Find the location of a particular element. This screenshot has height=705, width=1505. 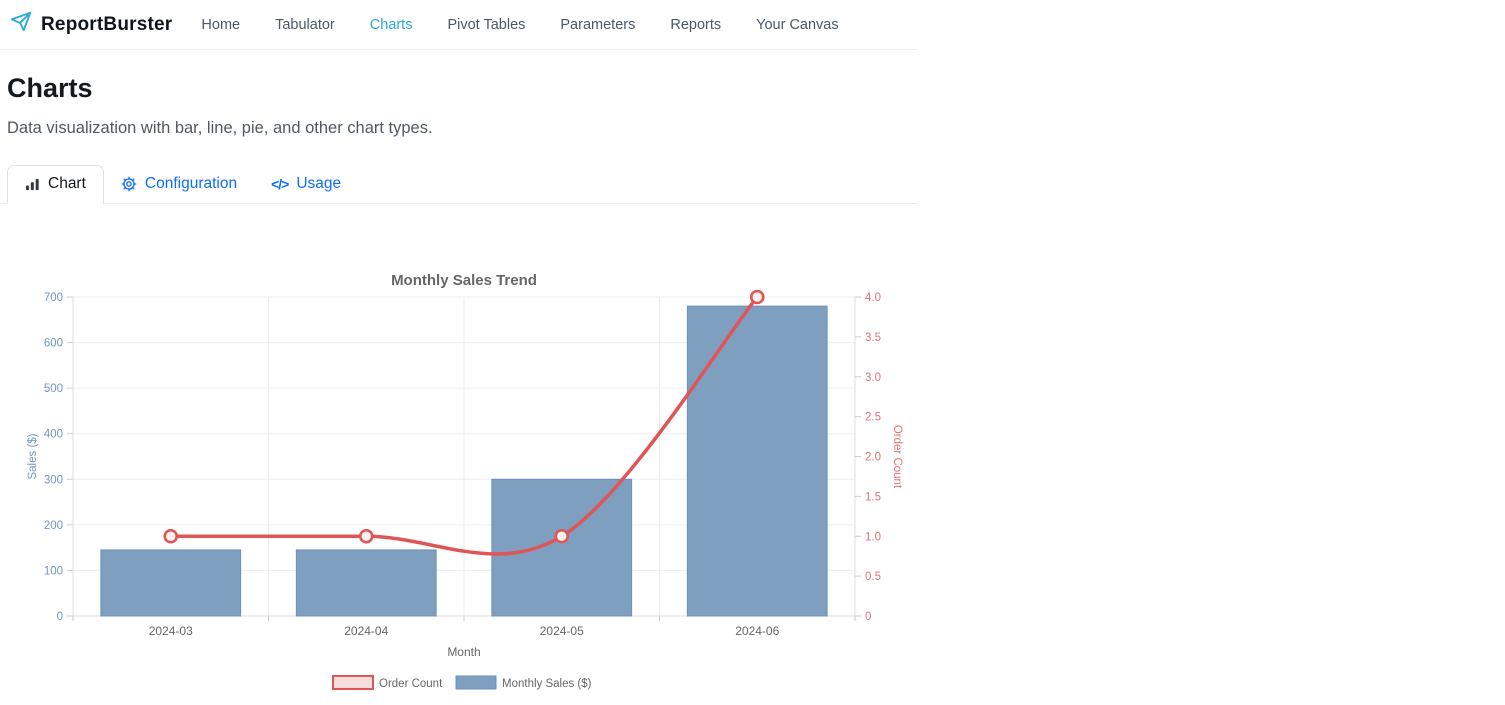

right-tick-label: 4.0 is located at coordinates (873, 298).